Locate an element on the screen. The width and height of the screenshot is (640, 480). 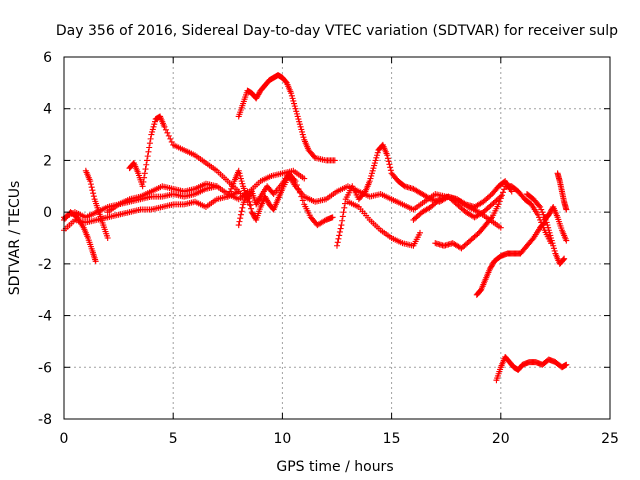
y-tick-label: 4 is located at coordinates (47, 110).